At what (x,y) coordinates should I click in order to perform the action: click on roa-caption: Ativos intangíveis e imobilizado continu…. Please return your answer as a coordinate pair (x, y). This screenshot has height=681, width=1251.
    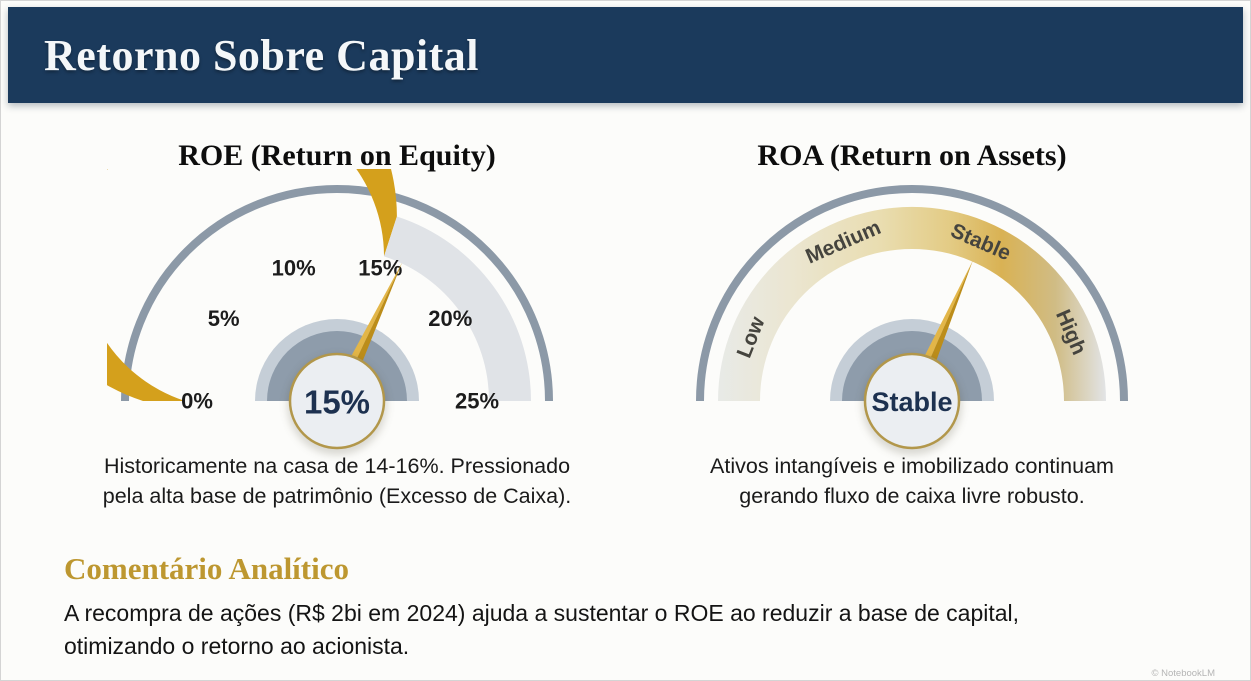
    Looking at the image, I should click on (912, 481).